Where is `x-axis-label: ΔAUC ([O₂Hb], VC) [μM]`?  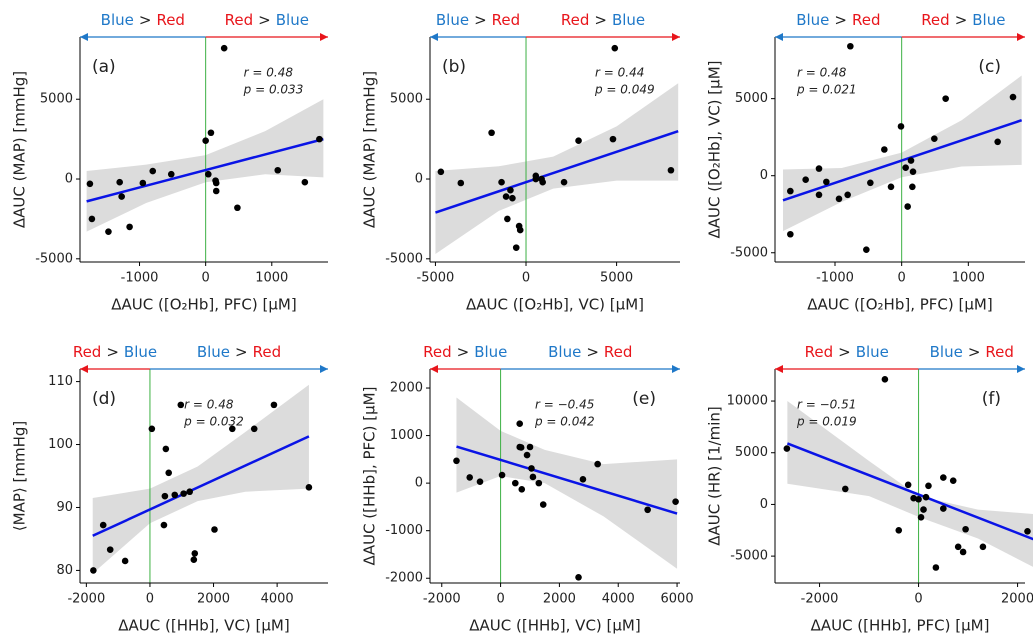 x-axis-label: ΔAUC ([O₂Hb], VC) [μM] is located at coordinates (555, 305).